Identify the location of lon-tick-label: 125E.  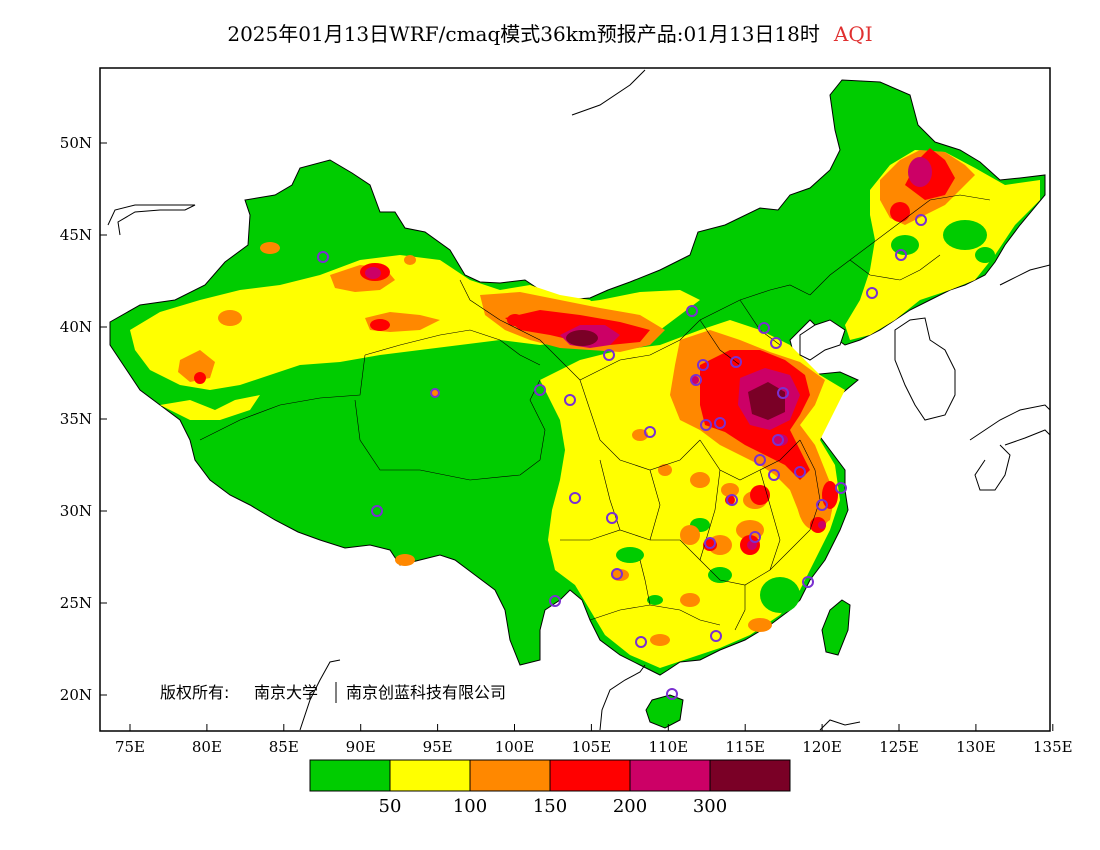
(899, 747).